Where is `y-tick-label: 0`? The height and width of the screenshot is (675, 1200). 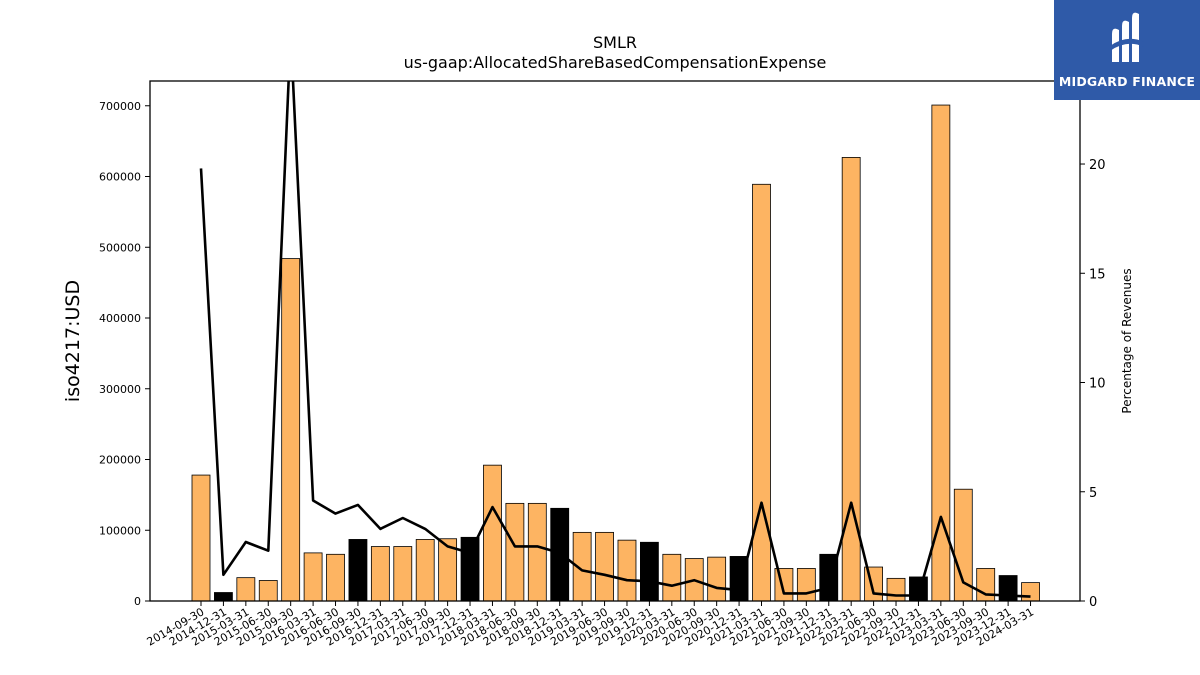 y-tick-label: 0 is located at coordinates (137, 601).